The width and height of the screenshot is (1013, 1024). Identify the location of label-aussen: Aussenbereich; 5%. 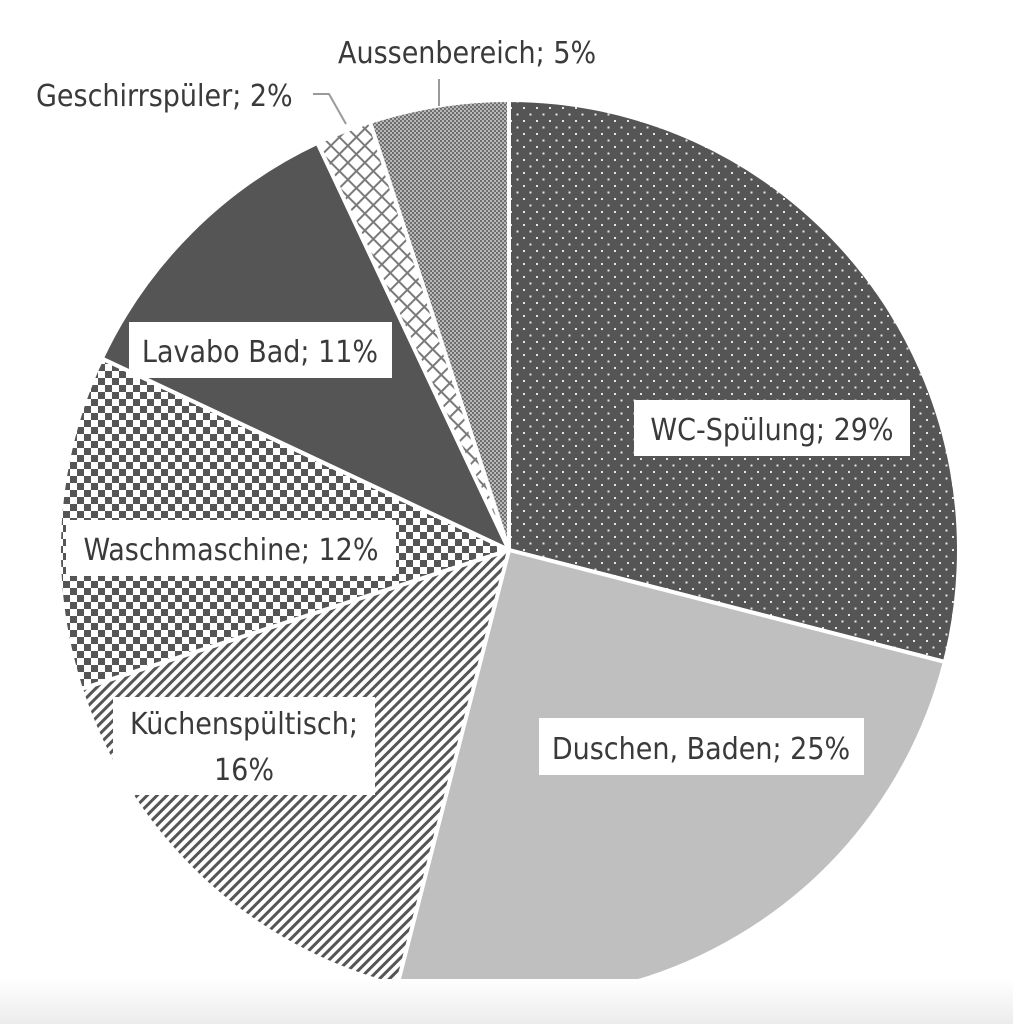
(467, 53).